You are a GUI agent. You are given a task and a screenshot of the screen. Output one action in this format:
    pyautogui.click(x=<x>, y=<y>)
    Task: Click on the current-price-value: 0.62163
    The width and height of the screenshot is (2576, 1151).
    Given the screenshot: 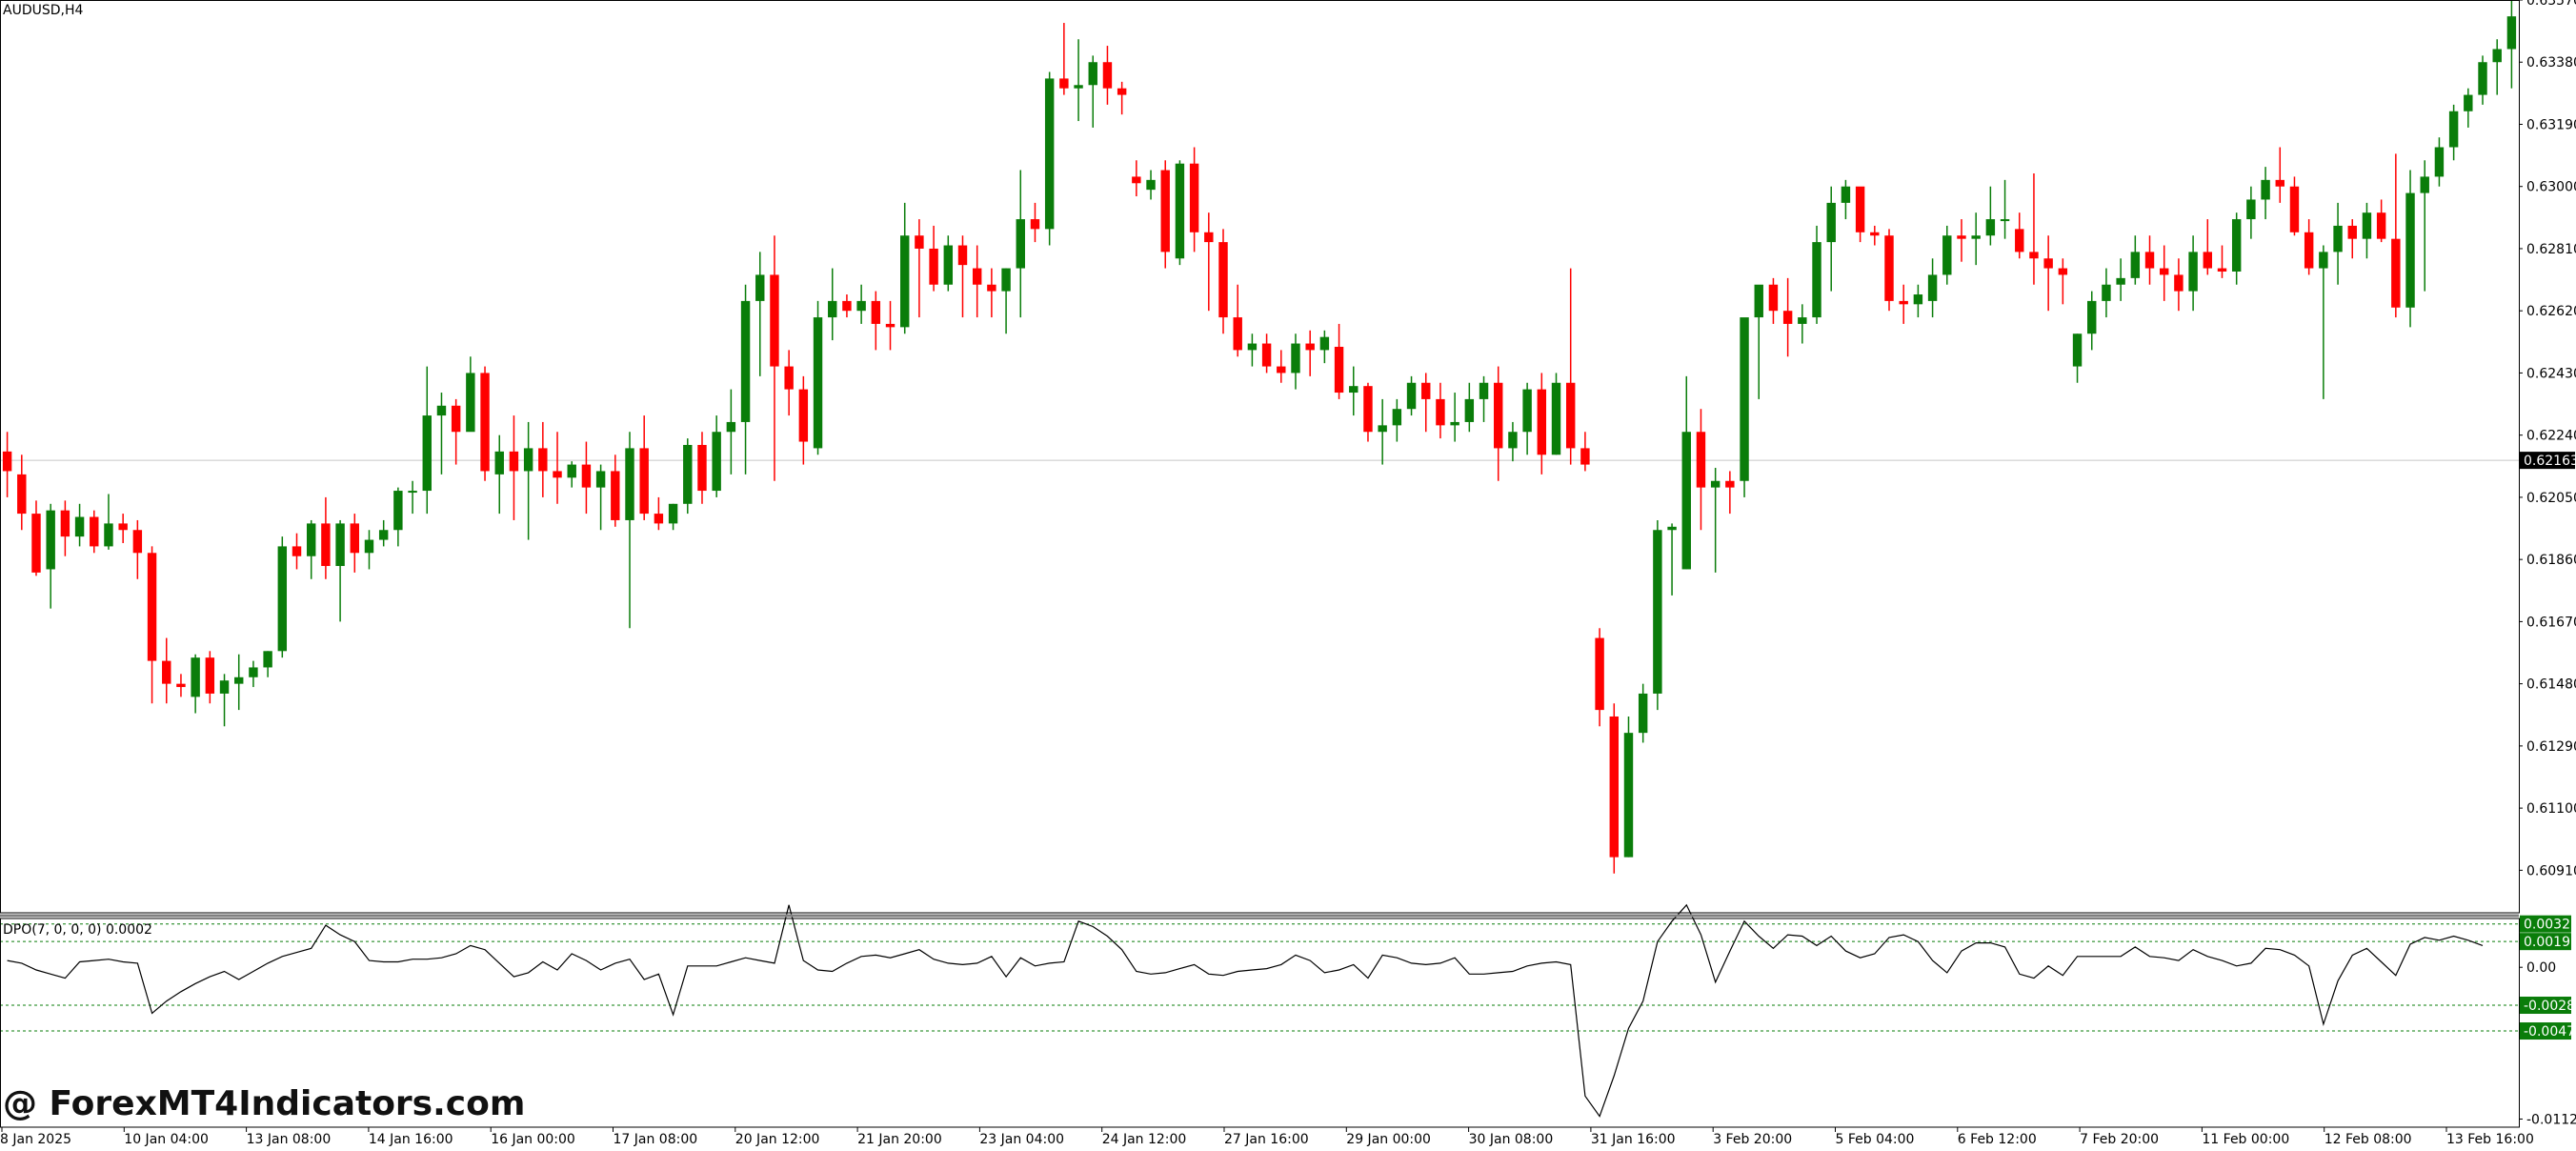 What is the action you would take?
    pyautogui.click(x=2550, y=462)
    